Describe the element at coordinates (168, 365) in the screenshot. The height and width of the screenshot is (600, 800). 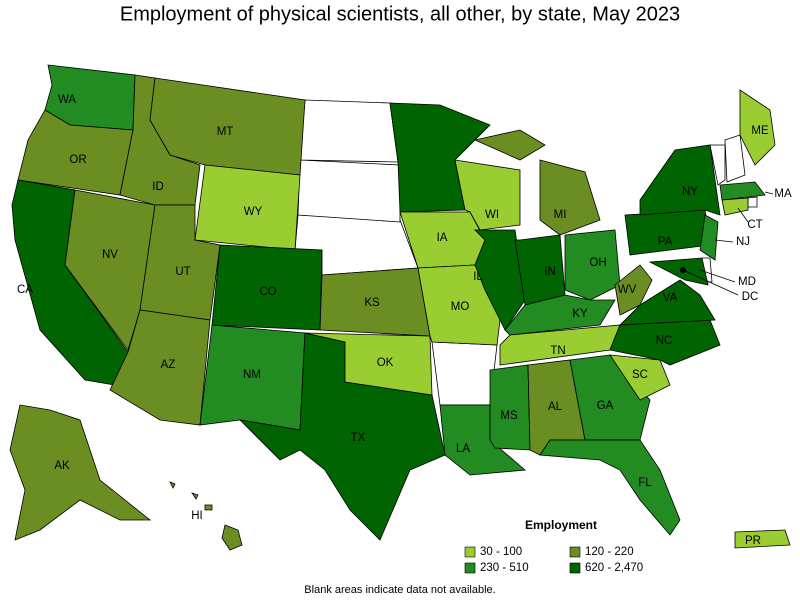
I see `state-label: AZ` at that location.